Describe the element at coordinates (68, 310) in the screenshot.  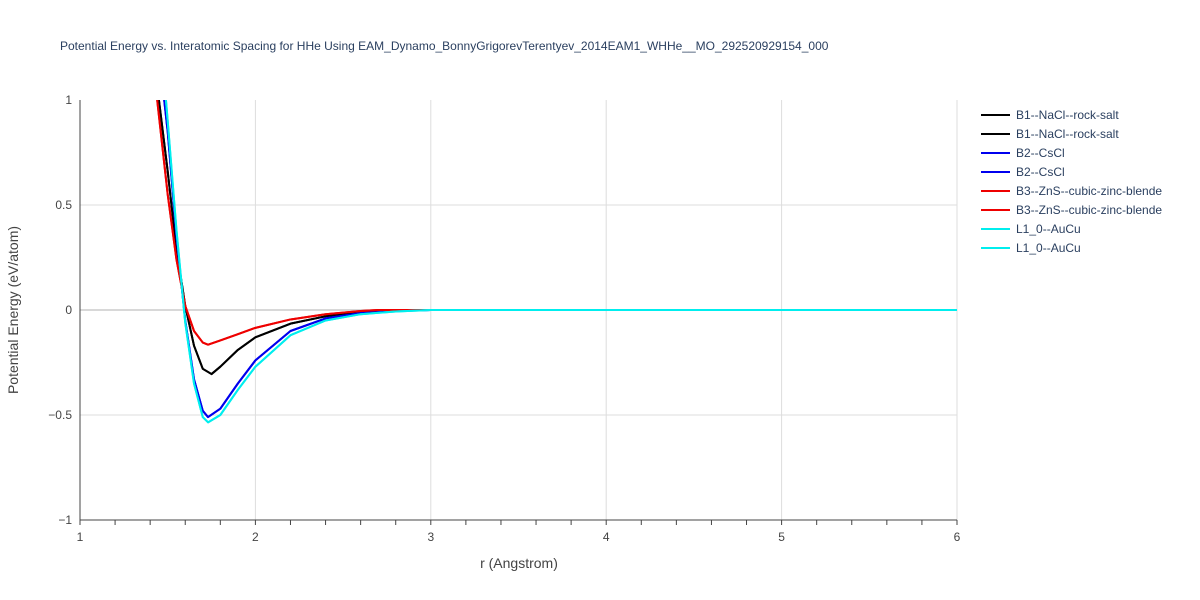
I see `y-tick-label: 0` at that location.